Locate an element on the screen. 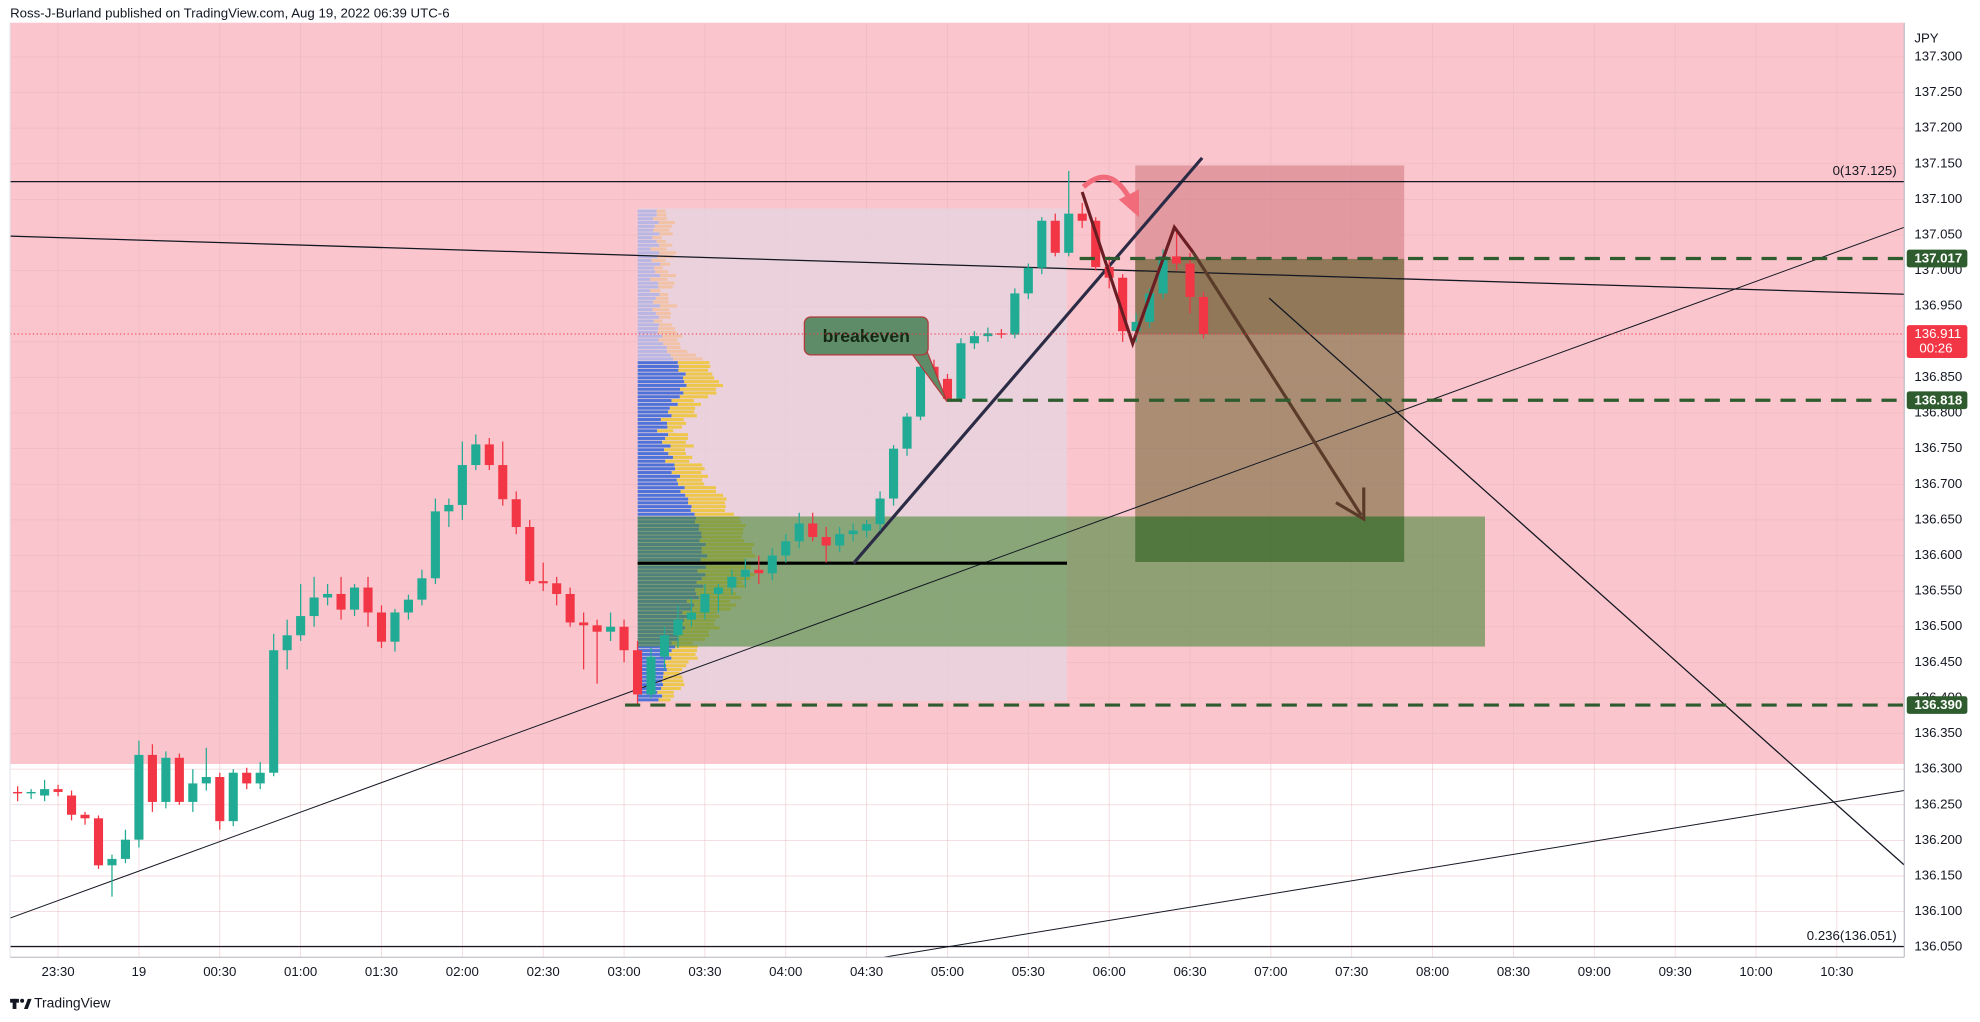 The image size is (1980, 1022). callout-text: breakeven is located at coordinates (866, 336).